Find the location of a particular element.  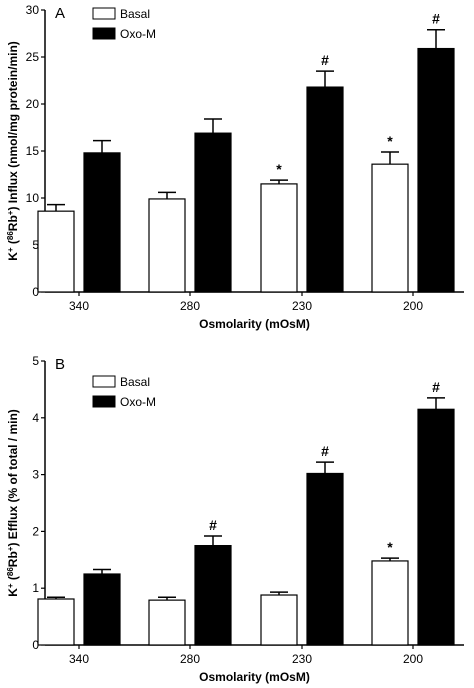

y-tick-label: 4 is located at coordinates (35, 418).